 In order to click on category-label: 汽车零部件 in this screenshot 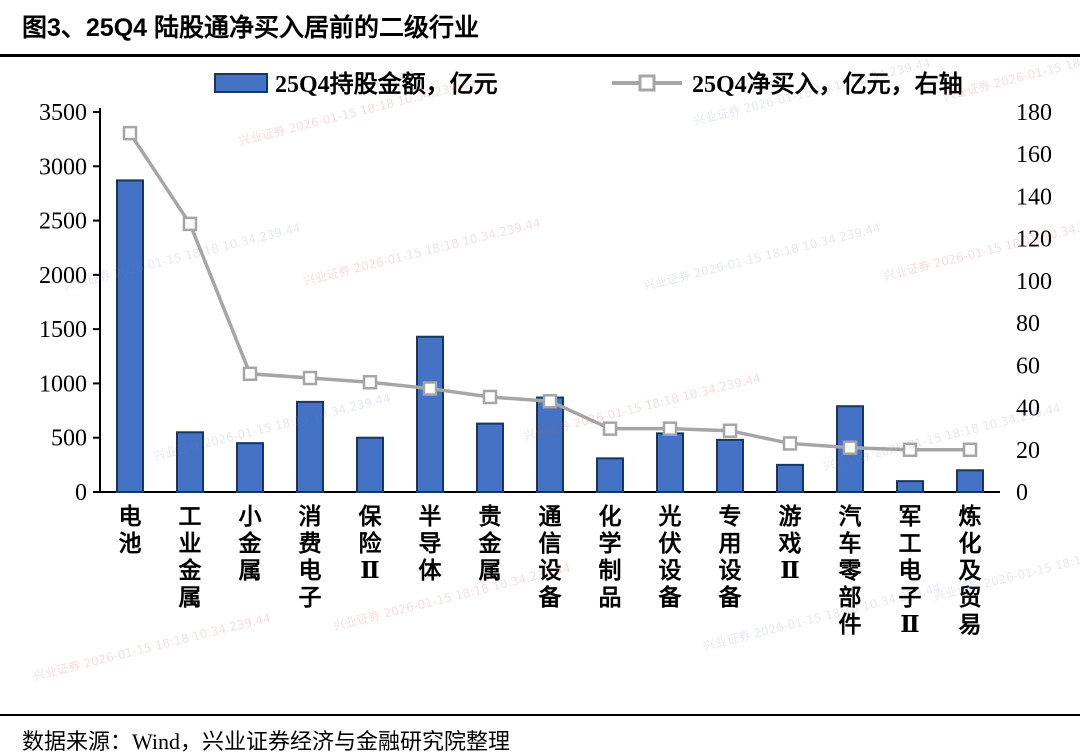, I will do `click(850, 570)`.